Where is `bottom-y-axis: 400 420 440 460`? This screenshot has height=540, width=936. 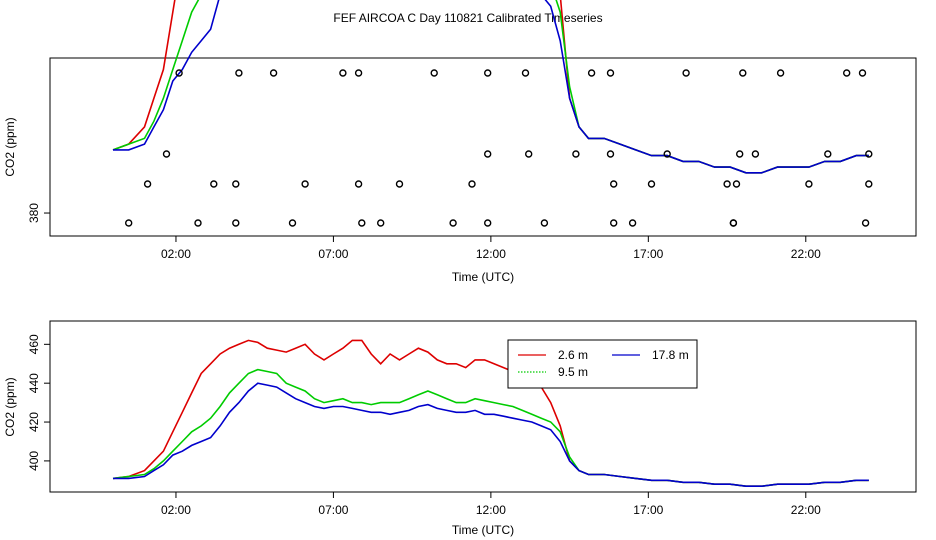
bottom-y-axis: 400 420 440 460 is located at coordinates (38, 402).